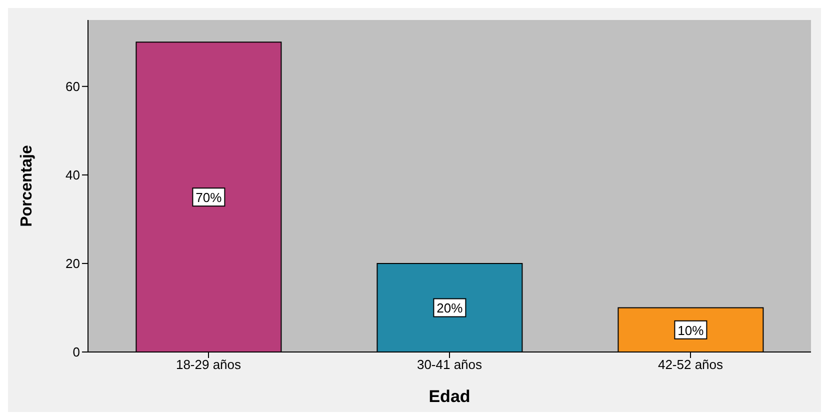  What do you see at coordinates (73, 86) in the screenshot?
I see `y-tick-label: 60` at bounding box center [73, 86].